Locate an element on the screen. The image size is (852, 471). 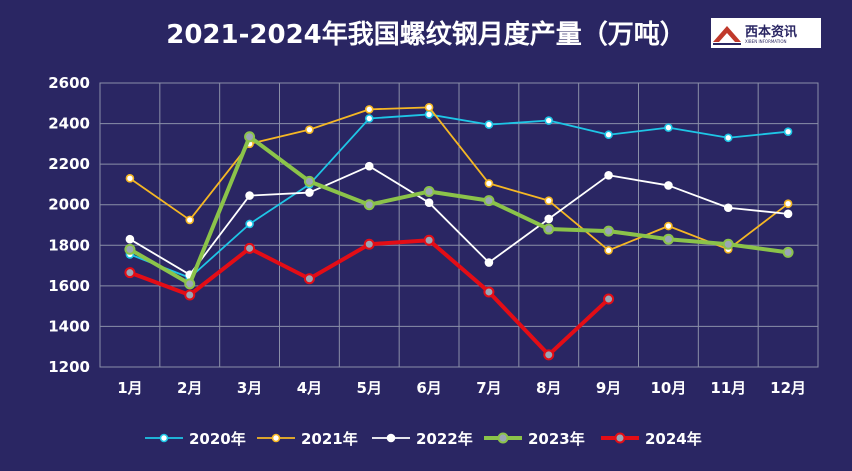
y-tick-label: 1800 is located at coordinates (69, 245).